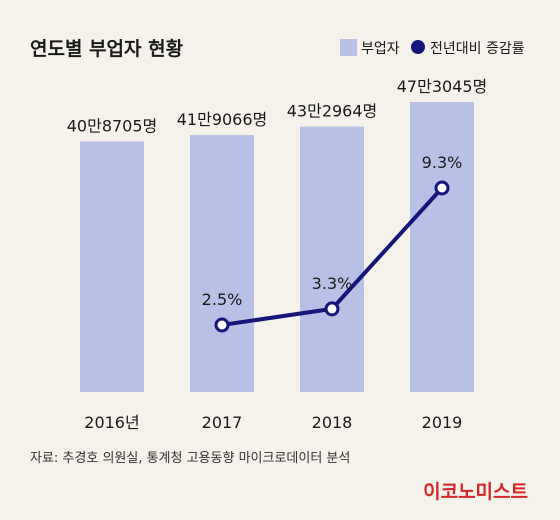  Describe the element at coordinates (477, 49) in the screenshot. I see `legend-line-label: 전년대비 증감률` at that location.